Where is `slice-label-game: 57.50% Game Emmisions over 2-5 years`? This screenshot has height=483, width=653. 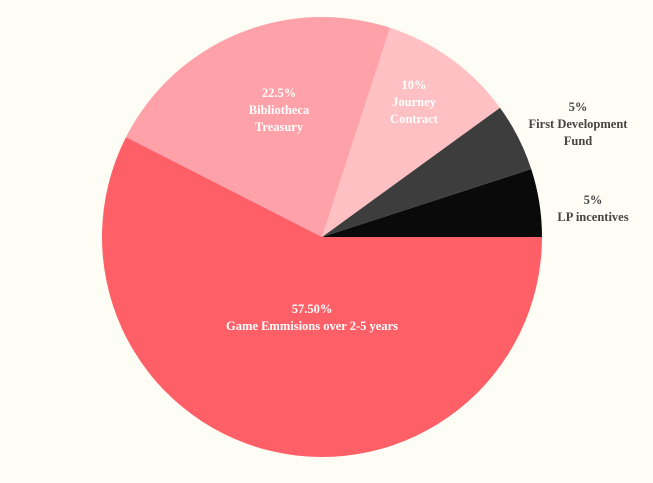
slice-label-game: 57.50% Game Emmisions over 2-5 years is located at coordinates (312, 317).